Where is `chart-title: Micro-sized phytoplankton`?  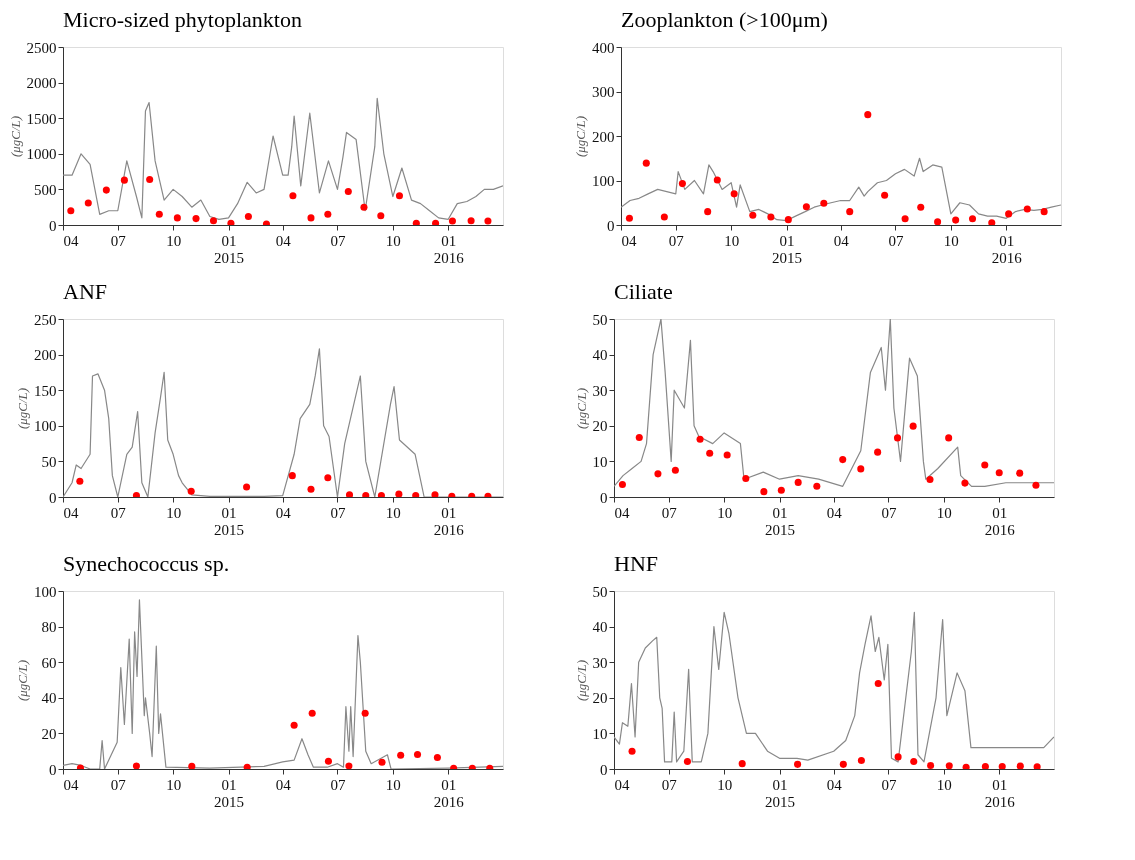 chart-title: Micro-sized phytoplankton is located at coordinates (182, 19).